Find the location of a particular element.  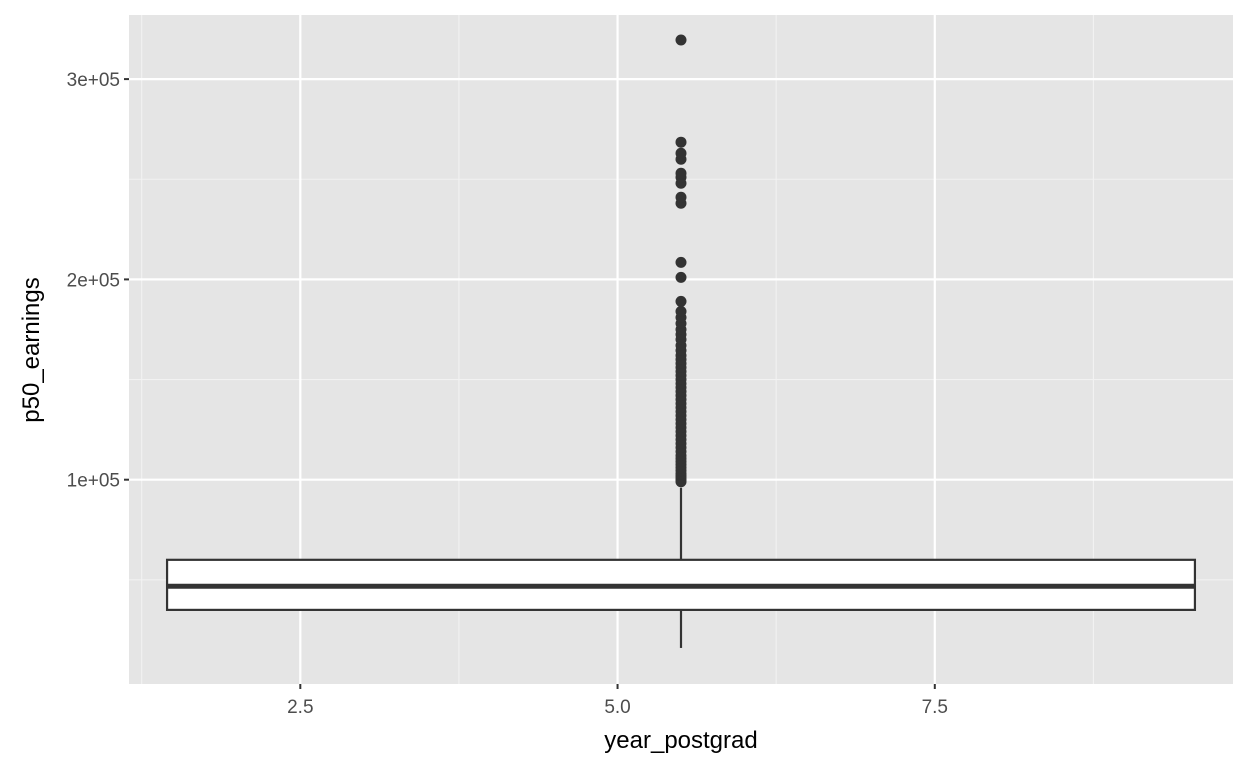

y-axis-title: p50_earnings is located at coordinates (31, 349).